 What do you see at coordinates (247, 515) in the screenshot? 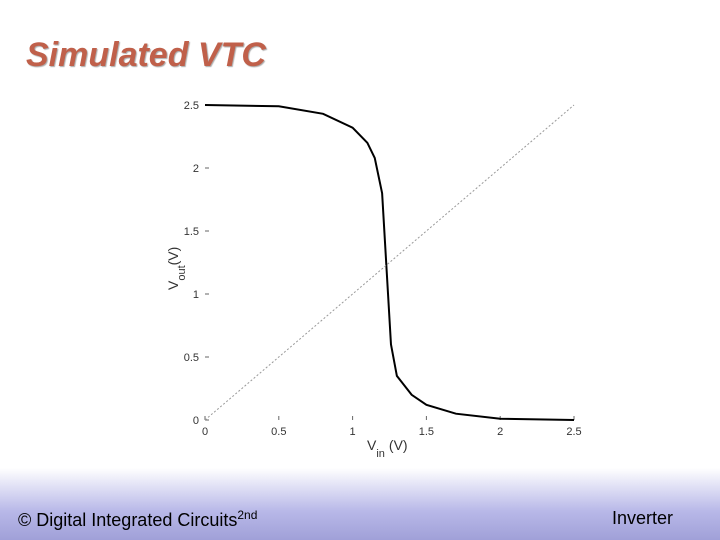
I see `footer-sup: 2nd` at bounding box center [247, 515].